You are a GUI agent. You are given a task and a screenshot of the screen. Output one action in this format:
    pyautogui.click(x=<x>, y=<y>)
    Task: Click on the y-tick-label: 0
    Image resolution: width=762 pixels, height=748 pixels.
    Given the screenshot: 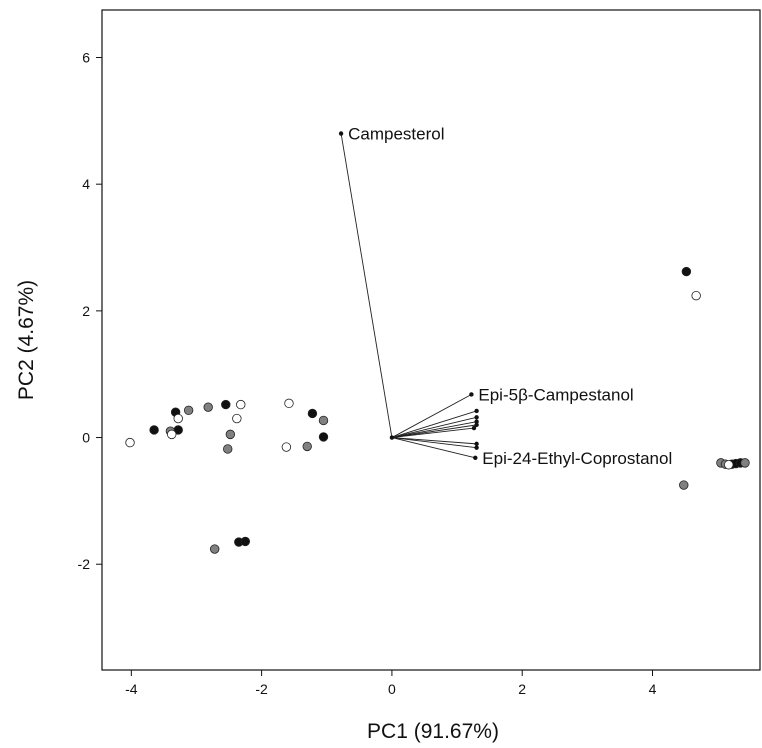 What is the action you would take?
    pyautogui.click(x=86, y=438)
    